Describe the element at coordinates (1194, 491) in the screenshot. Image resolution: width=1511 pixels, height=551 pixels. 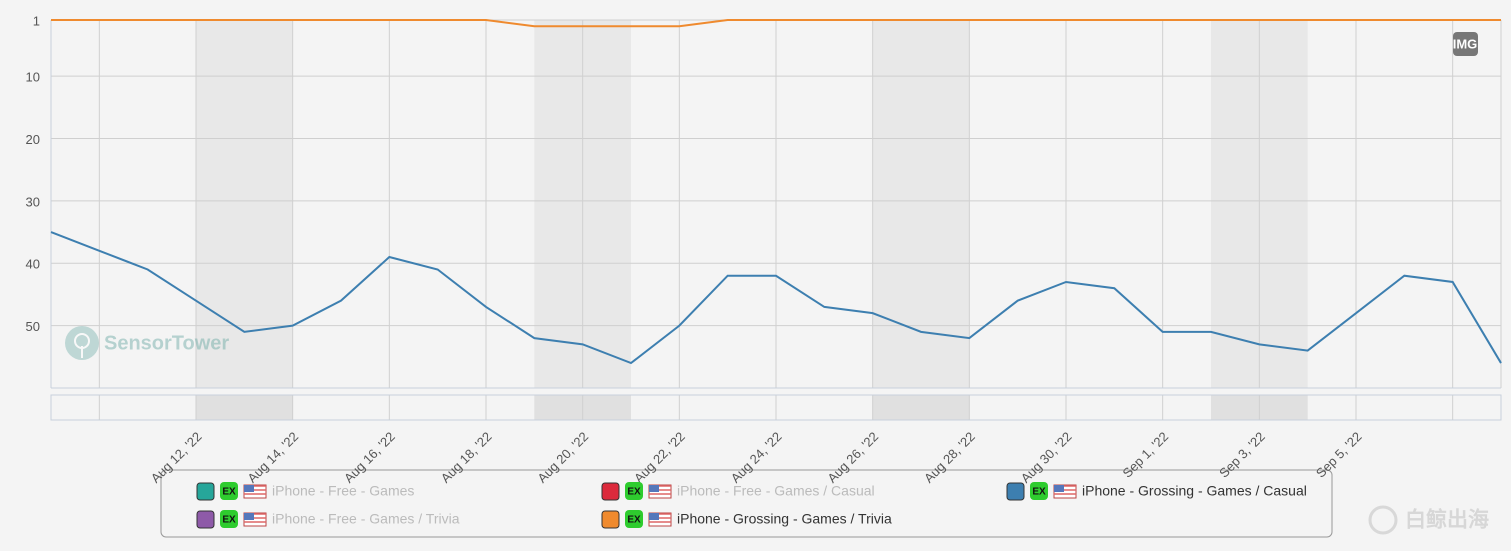
I see `legend-label: iPhone - Grossing - Games / Casual` at that location.